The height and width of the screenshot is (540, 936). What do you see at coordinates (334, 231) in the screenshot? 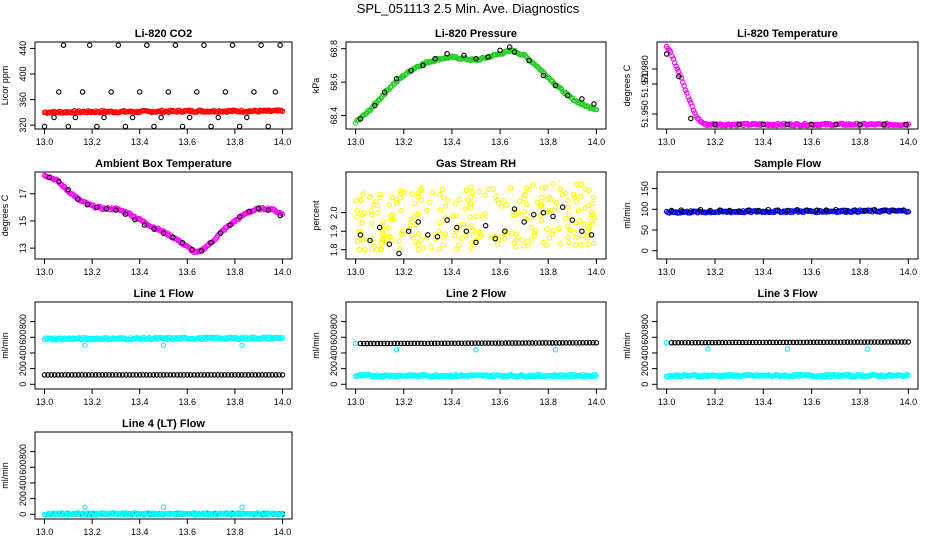
I see `y-tick-label: 1.9` at bounding box center [334, 231].